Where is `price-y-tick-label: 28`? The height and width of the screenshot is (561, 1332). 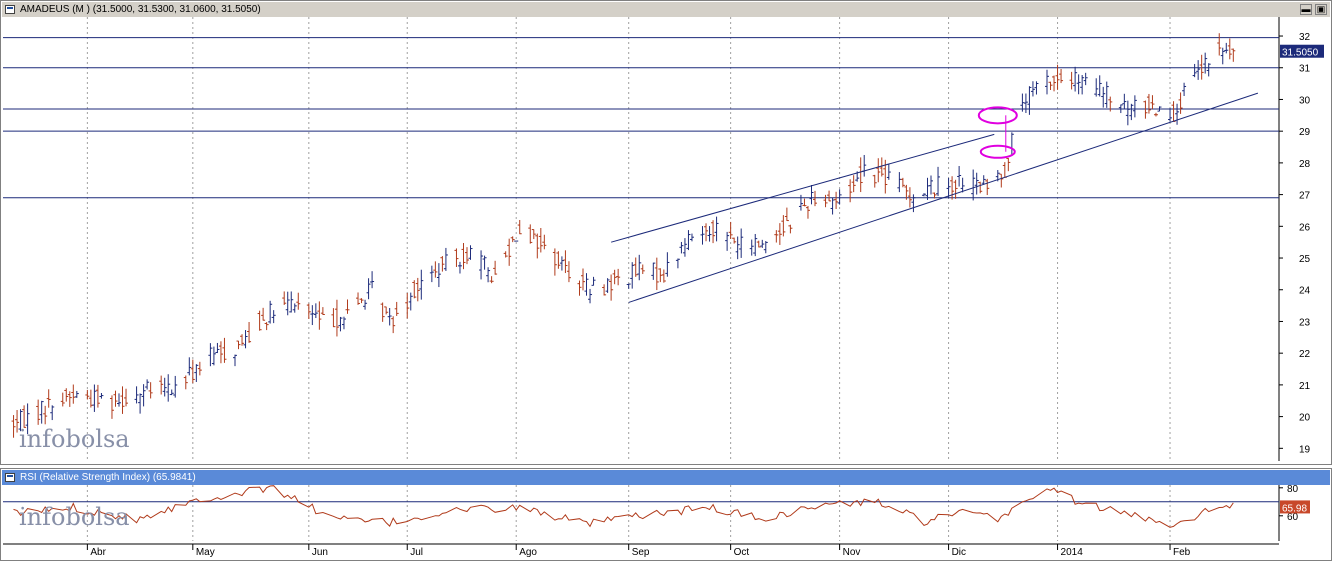
price-y-tick-label: 28 is located at coordinates (1305, 164).